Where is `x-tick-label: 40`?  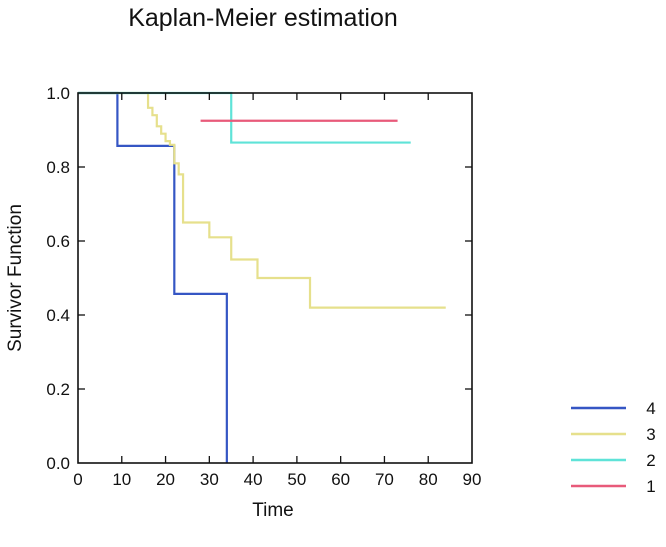
x-tick-label: 40 is located at coordinates (253, 479).